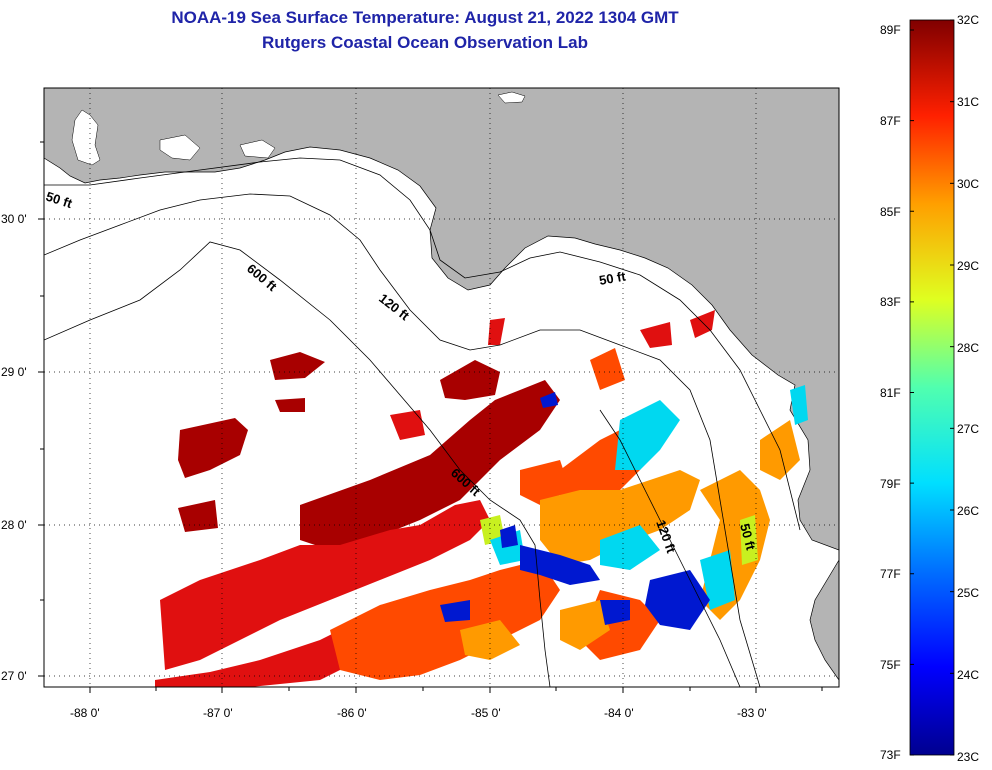 Image resolution: width=992 pixels, height=770 pixels. What do you see at coordinates (890, 574) in the screenshot?
I see `colorbar-f-label: 77F` at bounding box center [890, 574].